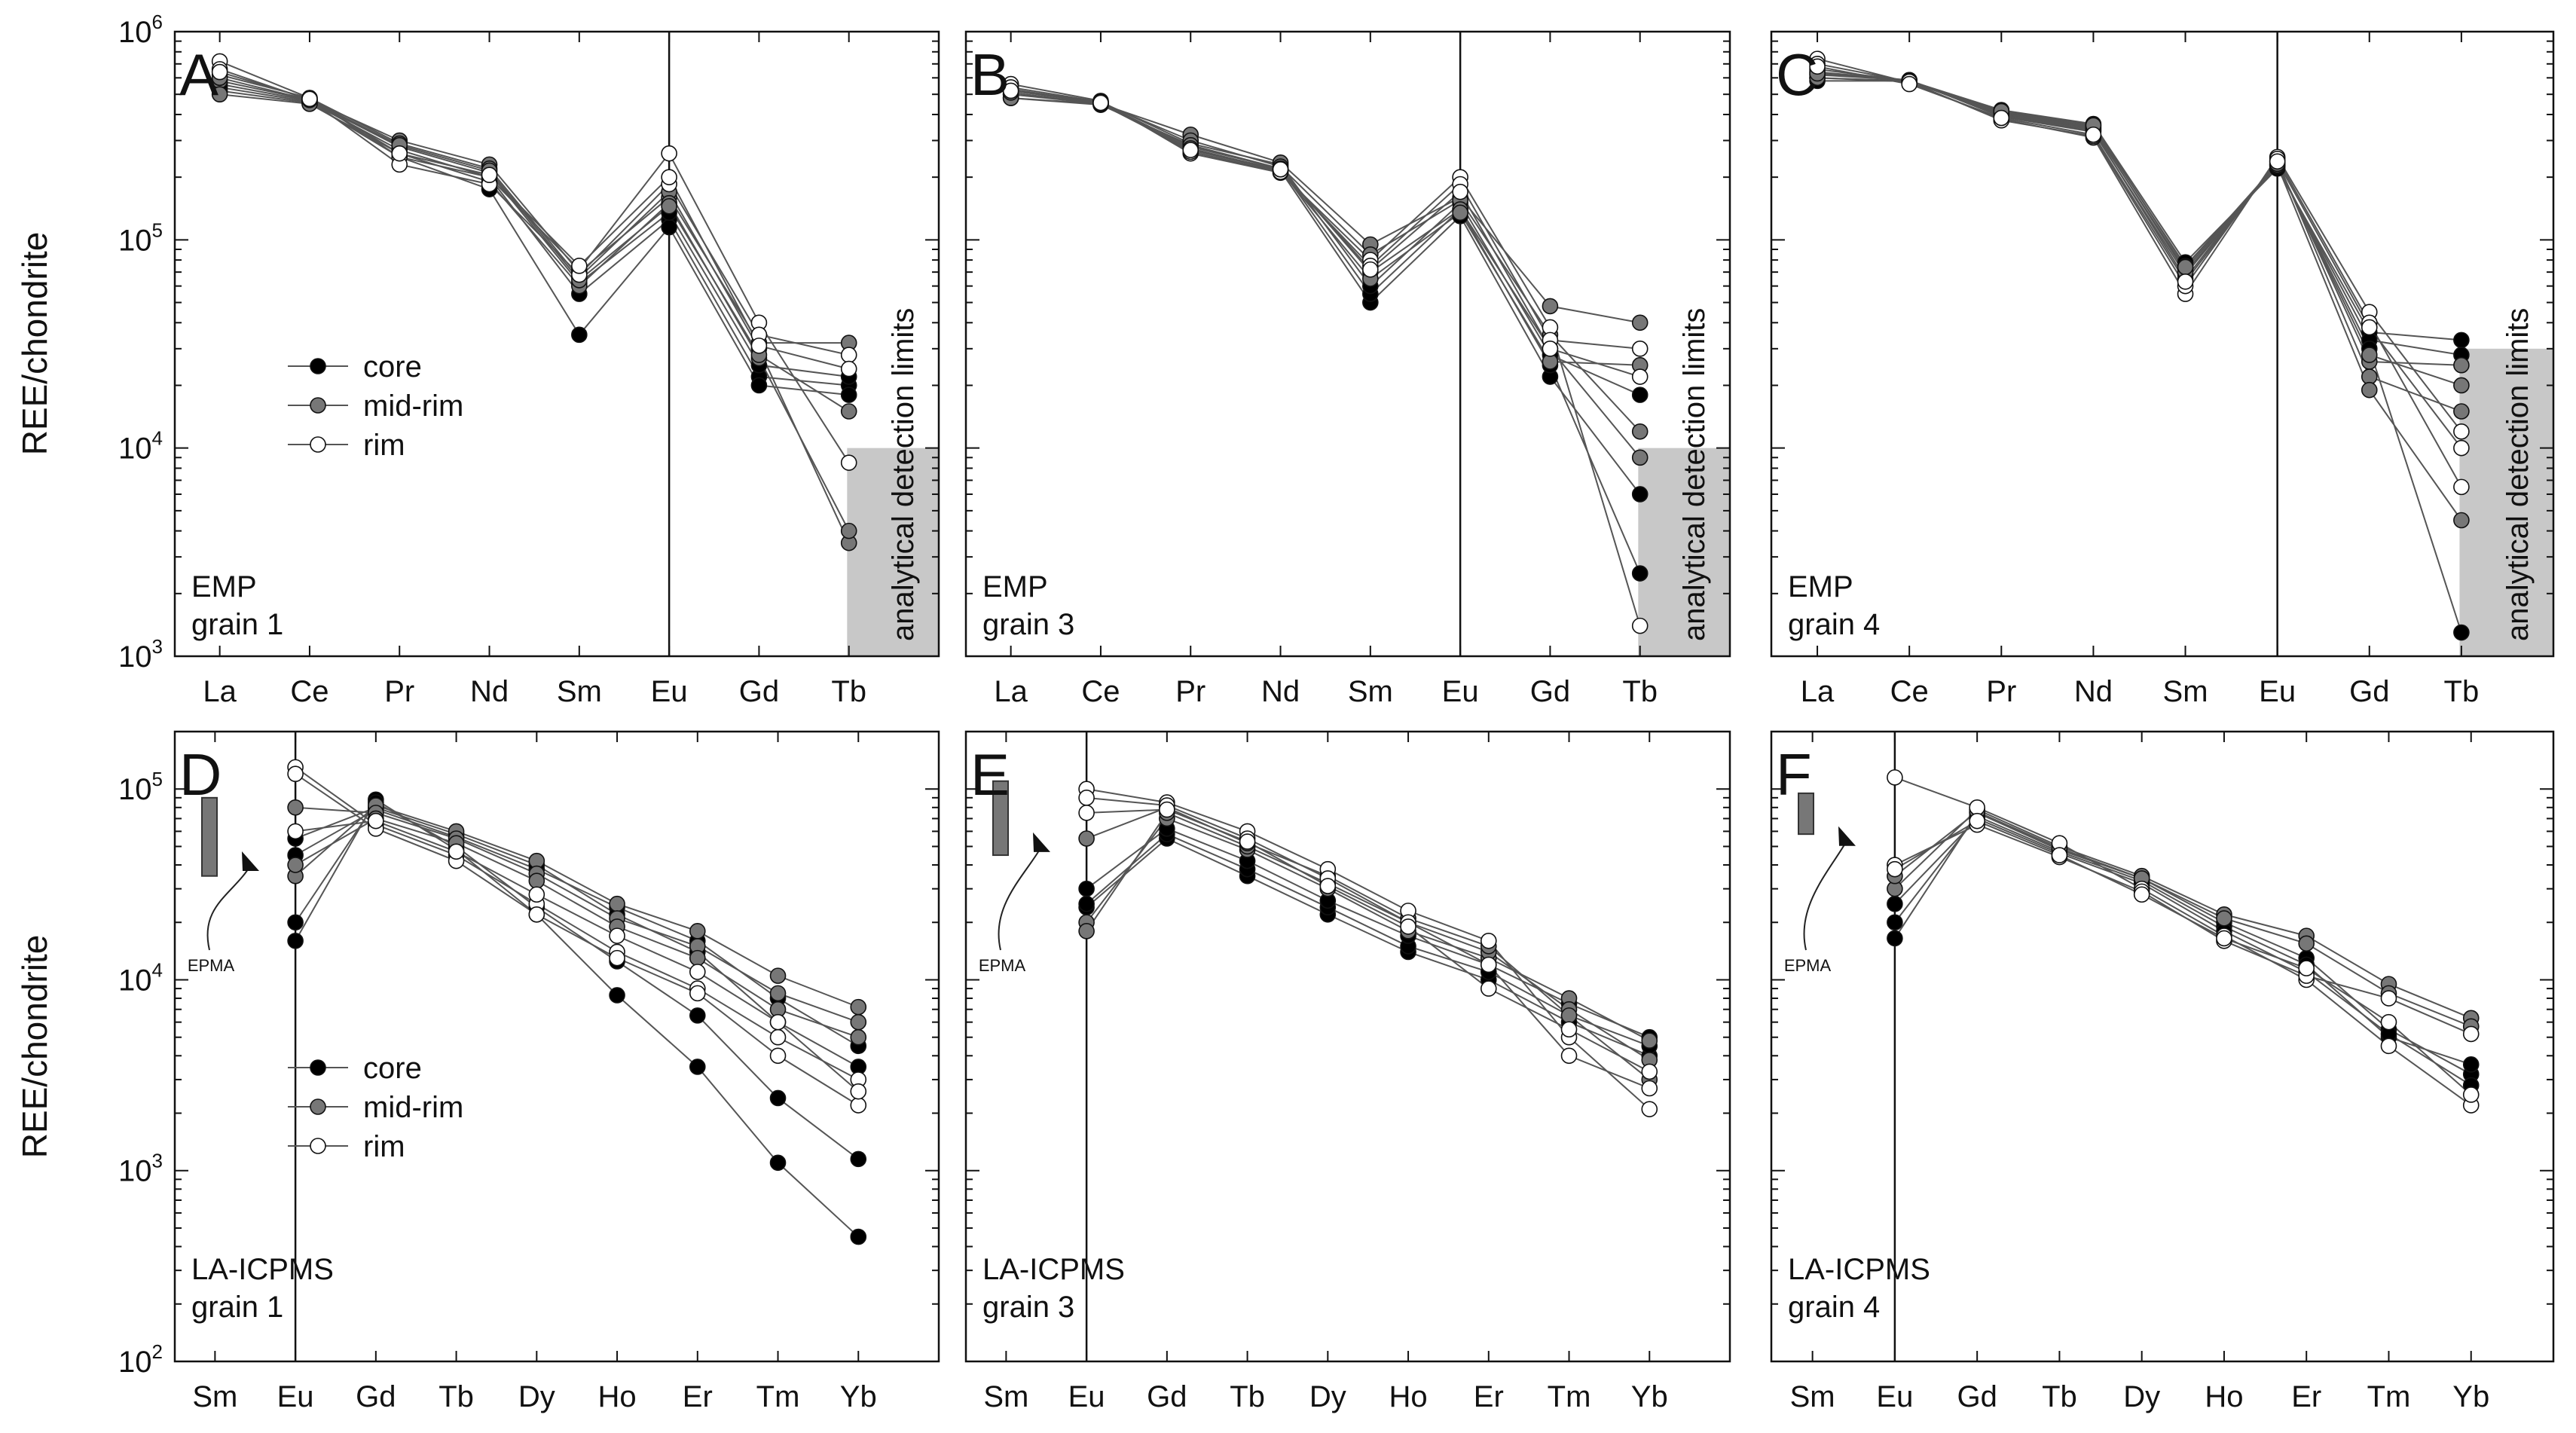 This screenshot has width=2576, height=1433. What do you see at coordinates (1001, 818) in the screenshot?
I see `epma-range-bar` at bounding box center [1001, 818].